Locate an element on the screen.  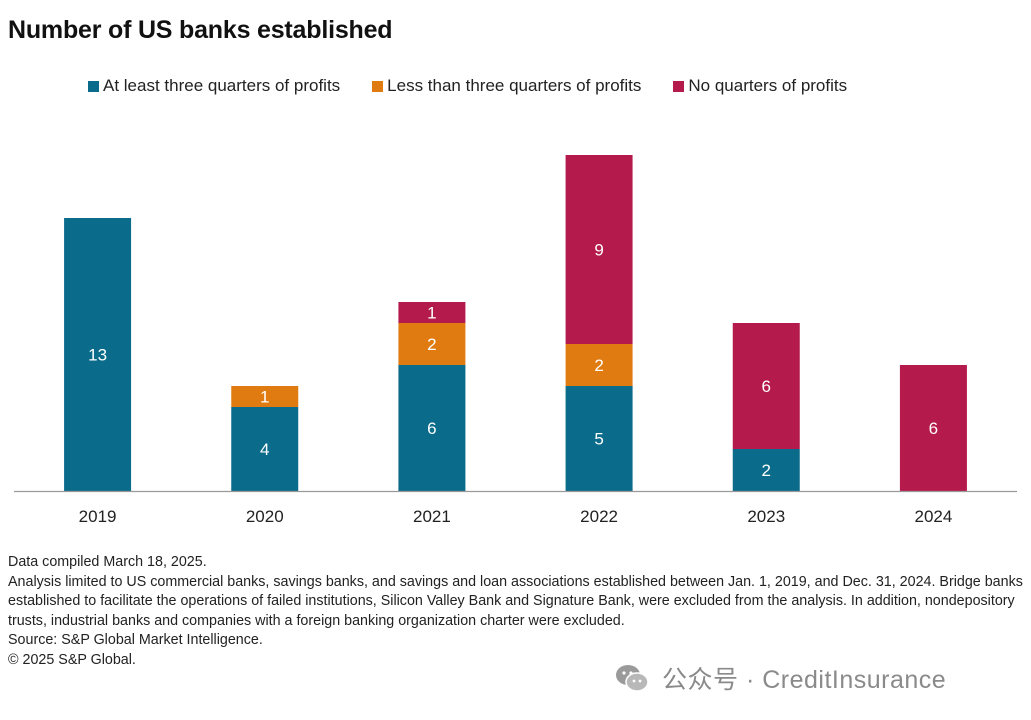
legend-swatch-partial is located at coordinates (378, 86).